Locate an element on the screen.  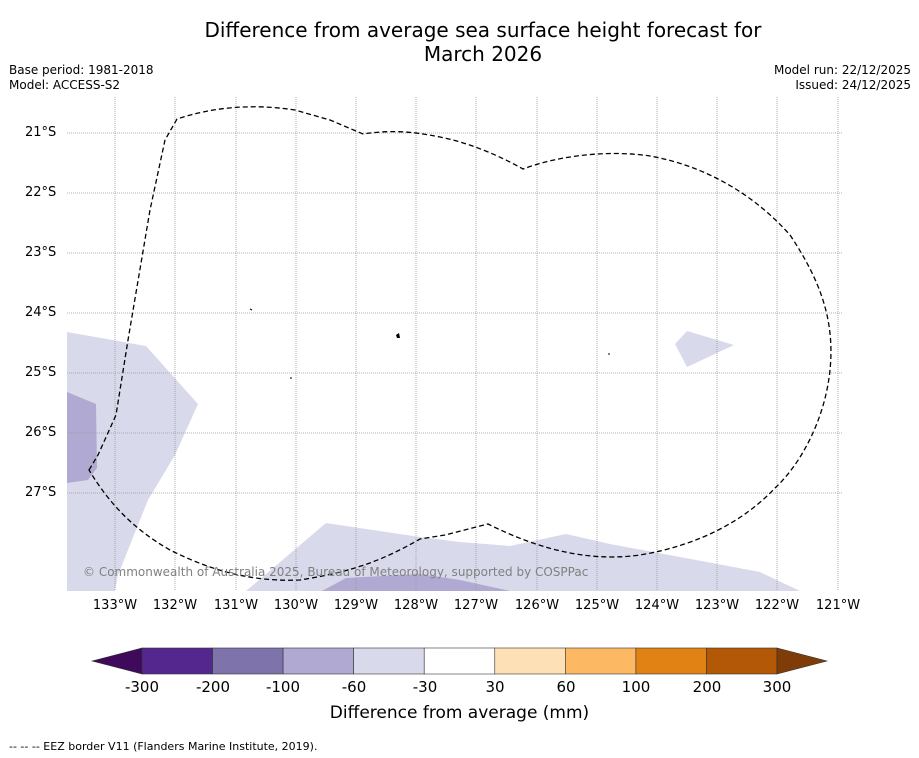
meta-left: Base period: 1981-2018 Model: ACCESS-S2 is located at coordinates (81, 78).